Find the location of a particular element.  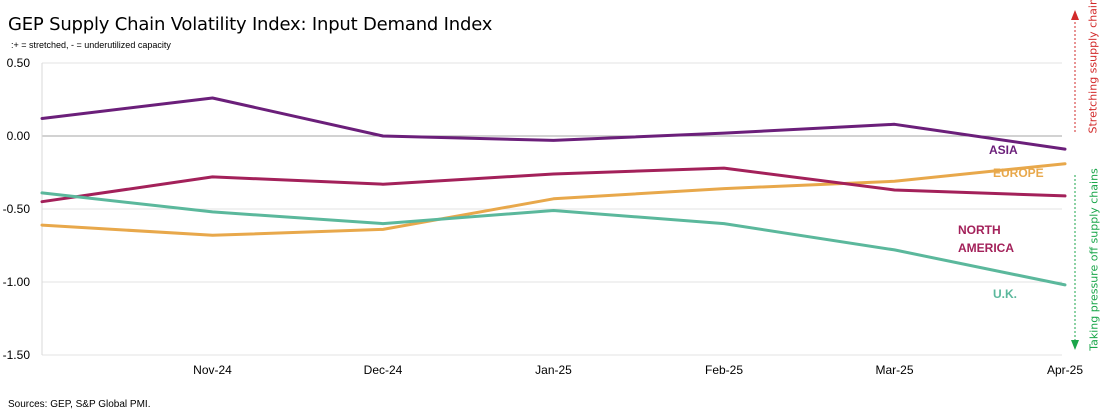

series-label: NORTH is located at coordinates (979, 230).